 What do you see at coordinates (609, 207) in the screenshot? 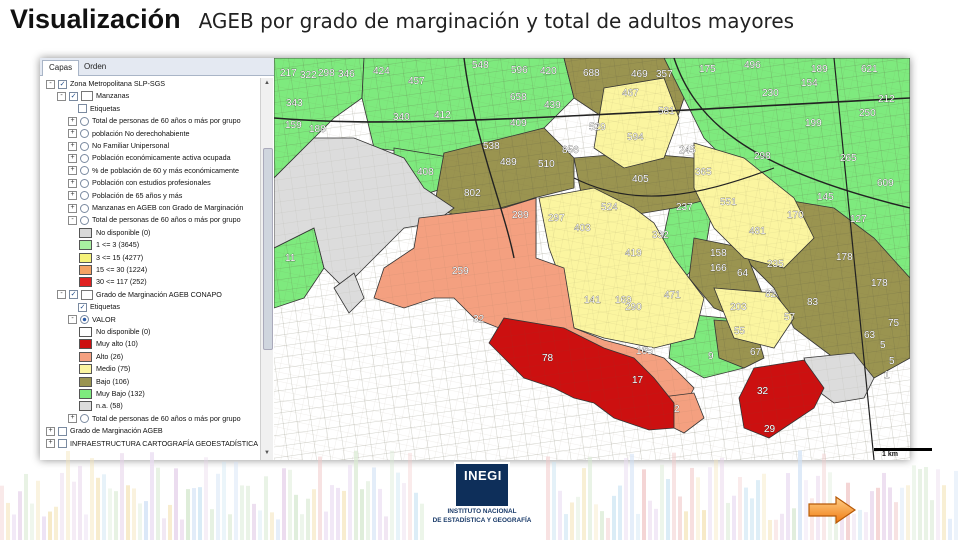
I see `ageb-label: 524` at bounding box center [609, 207].